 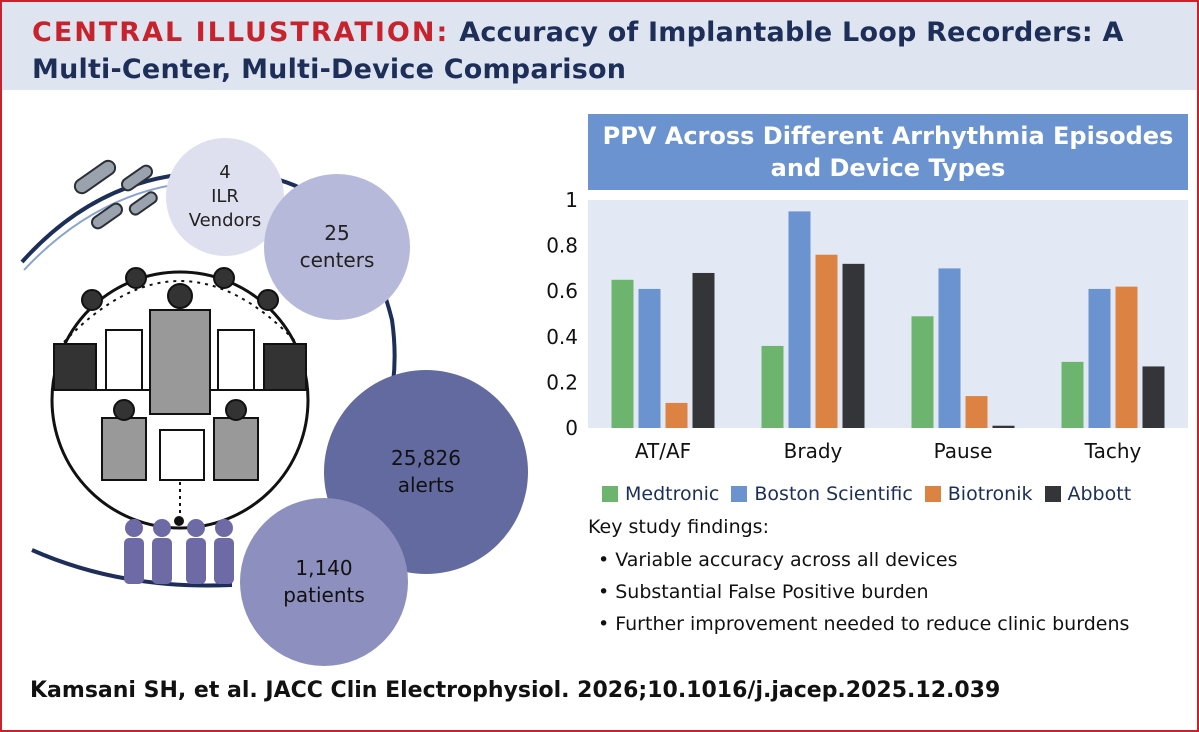 I want to click on bar-boston-scientific-tachy, so click(x=1099, y=358).